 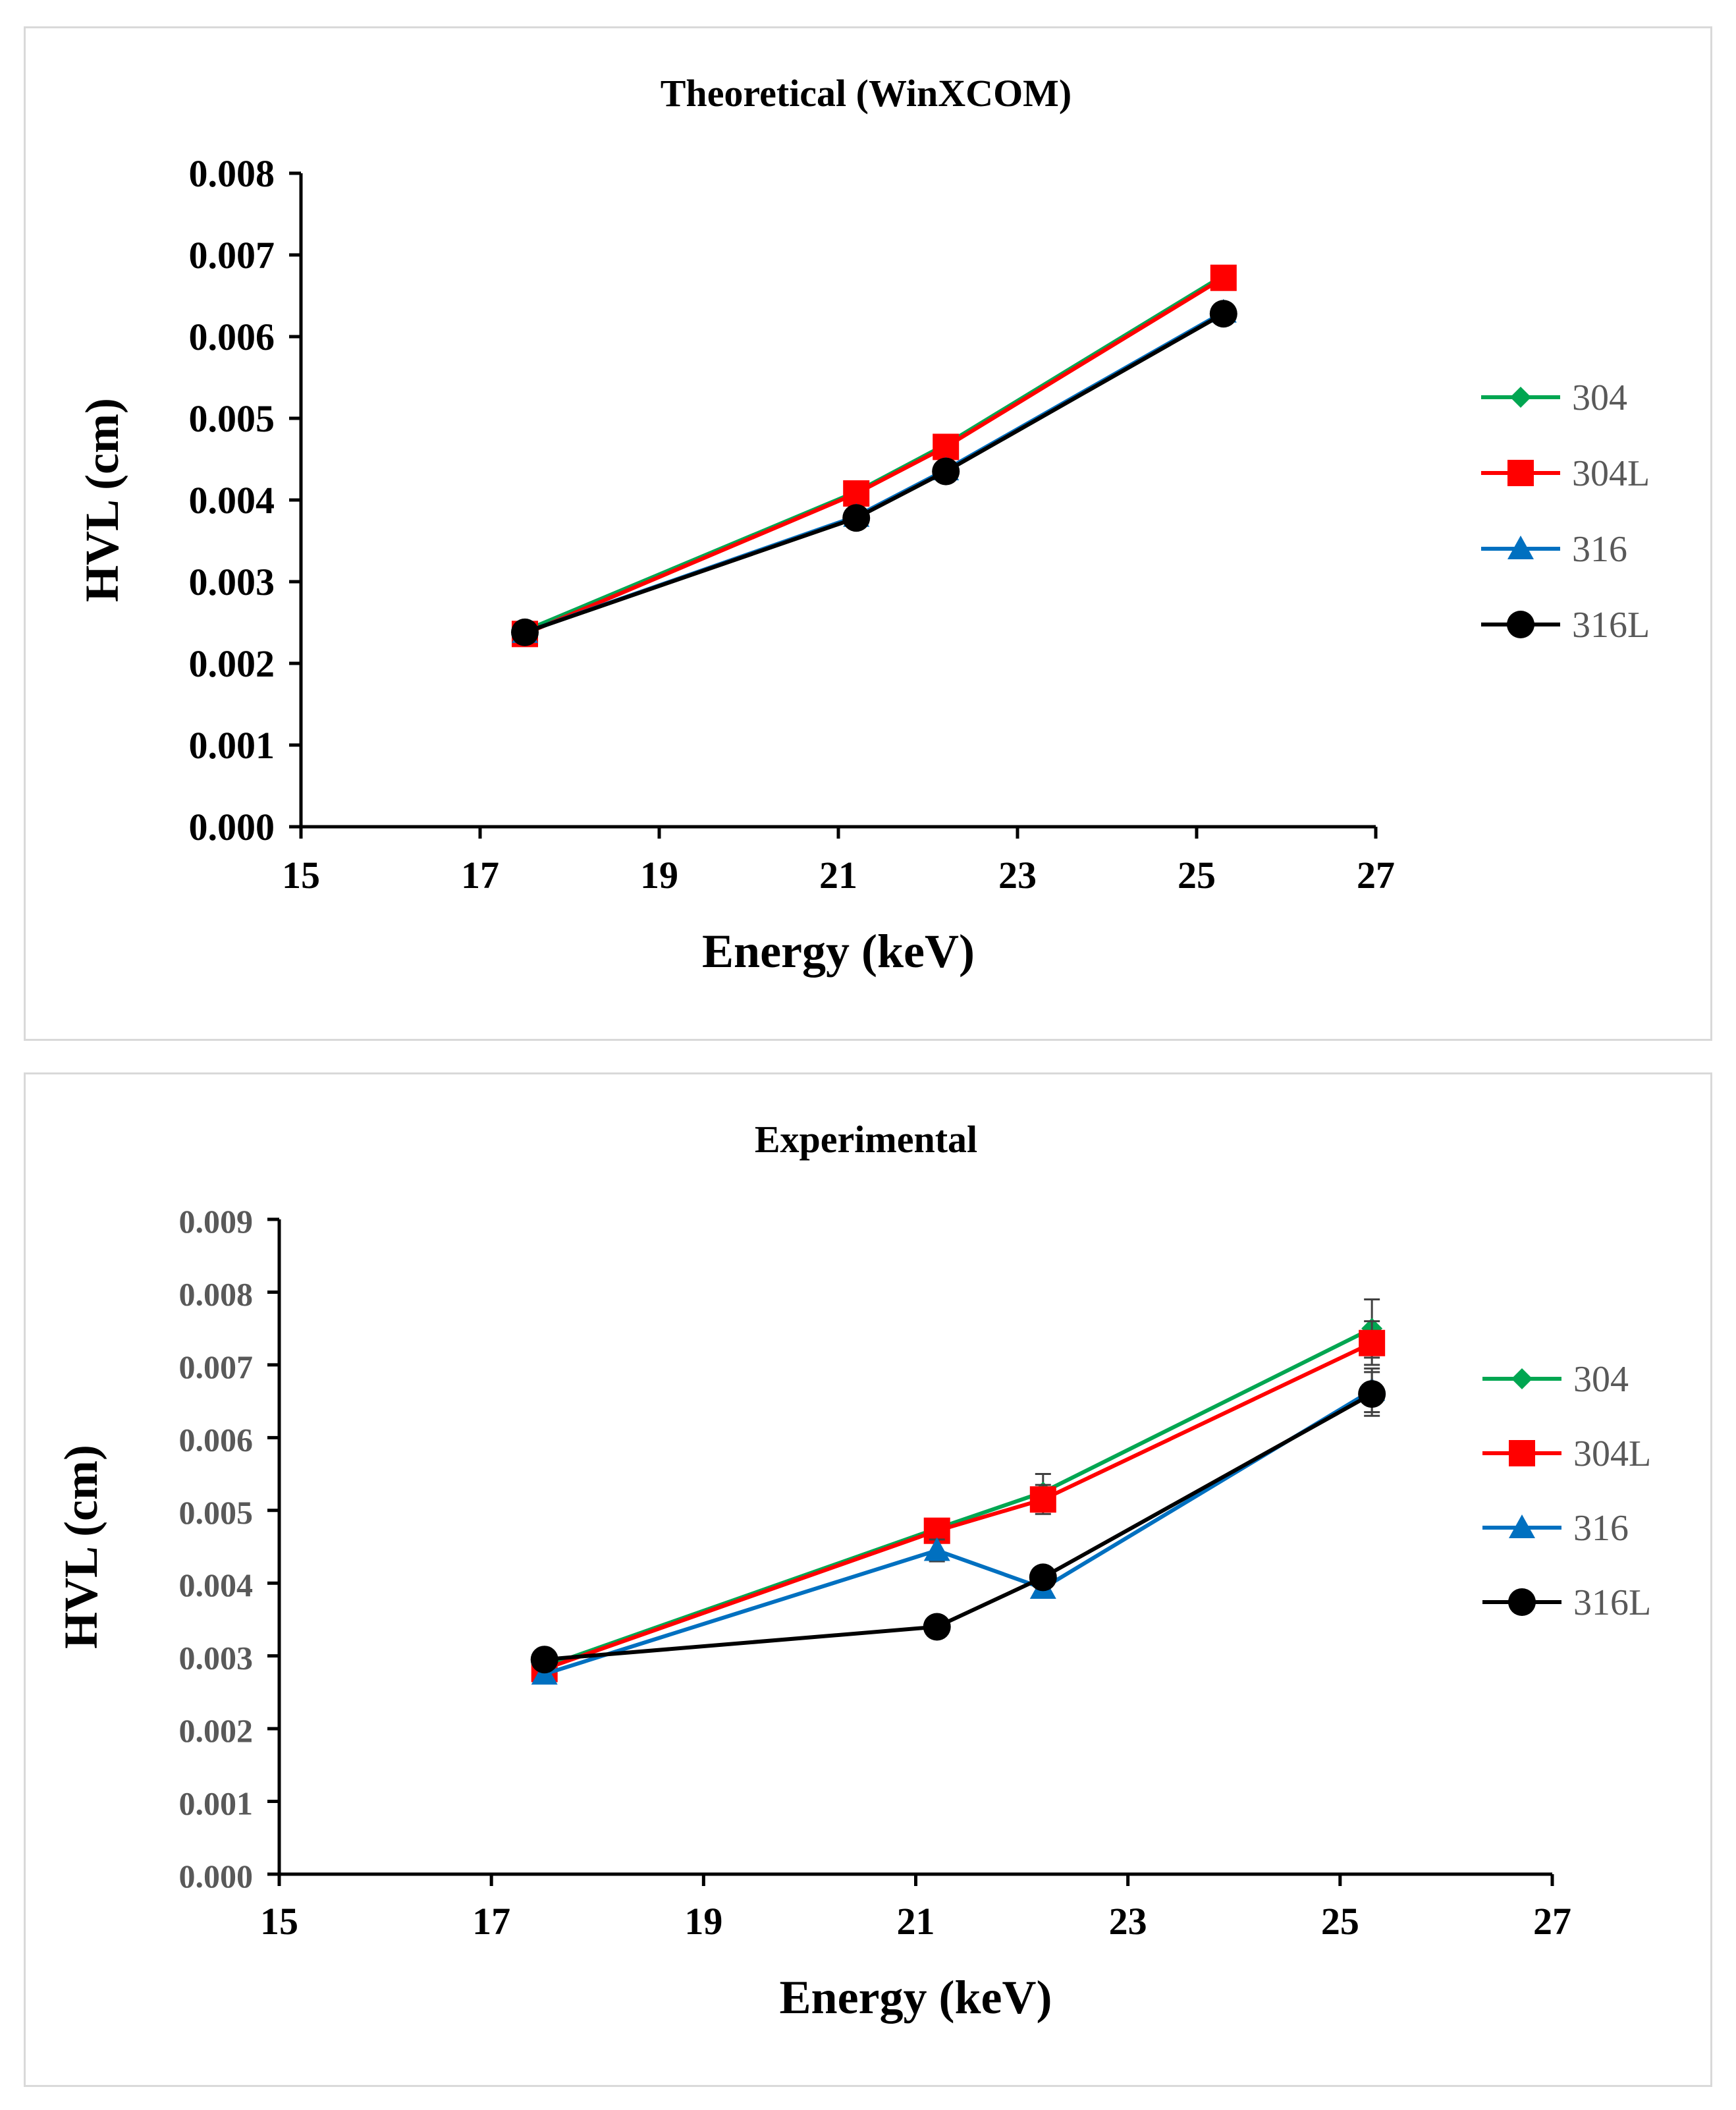 What do you see at coordinates (866, 93) in the screenshot?
I see `chart-title: Theoretical (WinXCOM)` at bounding box center [866, 93].